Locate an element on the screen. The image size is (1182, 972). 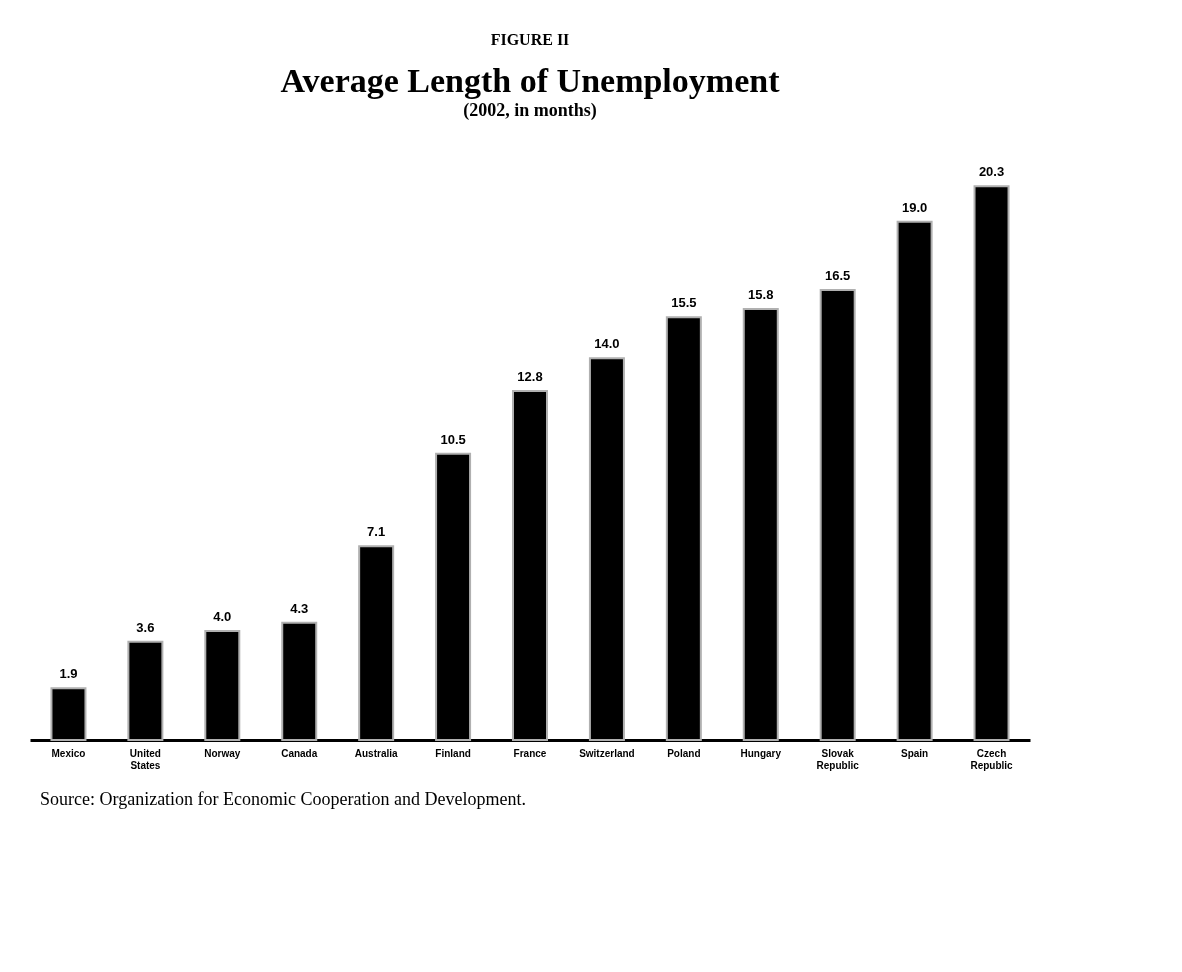
x-tick-label: United States is located at coordinates (145, 759).